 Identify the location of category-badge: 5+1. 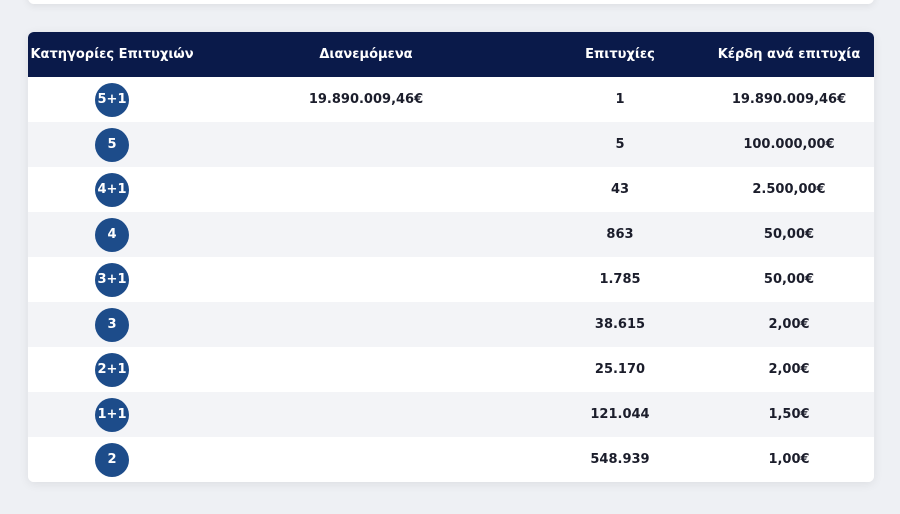
(112, 99).